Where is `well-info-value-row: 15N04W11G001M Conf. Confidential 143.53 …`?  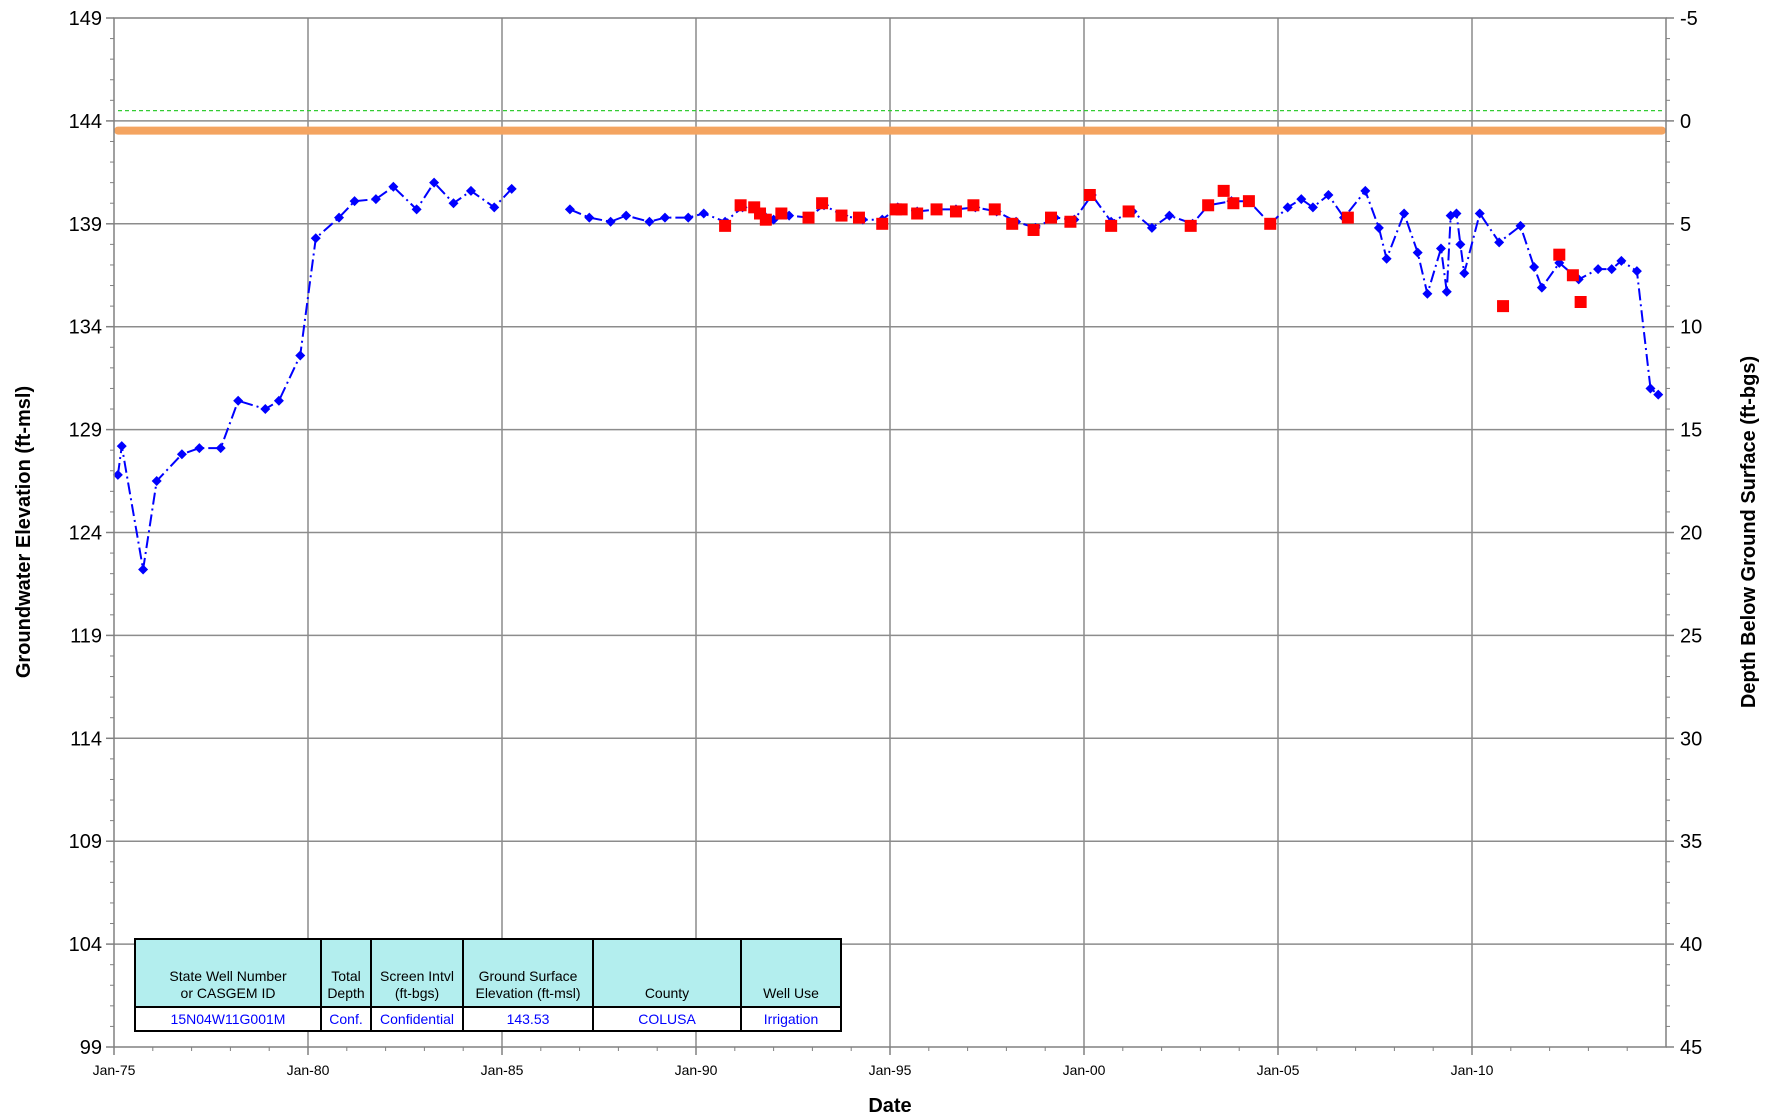 well-info-value-row: 15N04W11G001M Conf. Confidential 143.53 … is located at coordinates (488, 1019).